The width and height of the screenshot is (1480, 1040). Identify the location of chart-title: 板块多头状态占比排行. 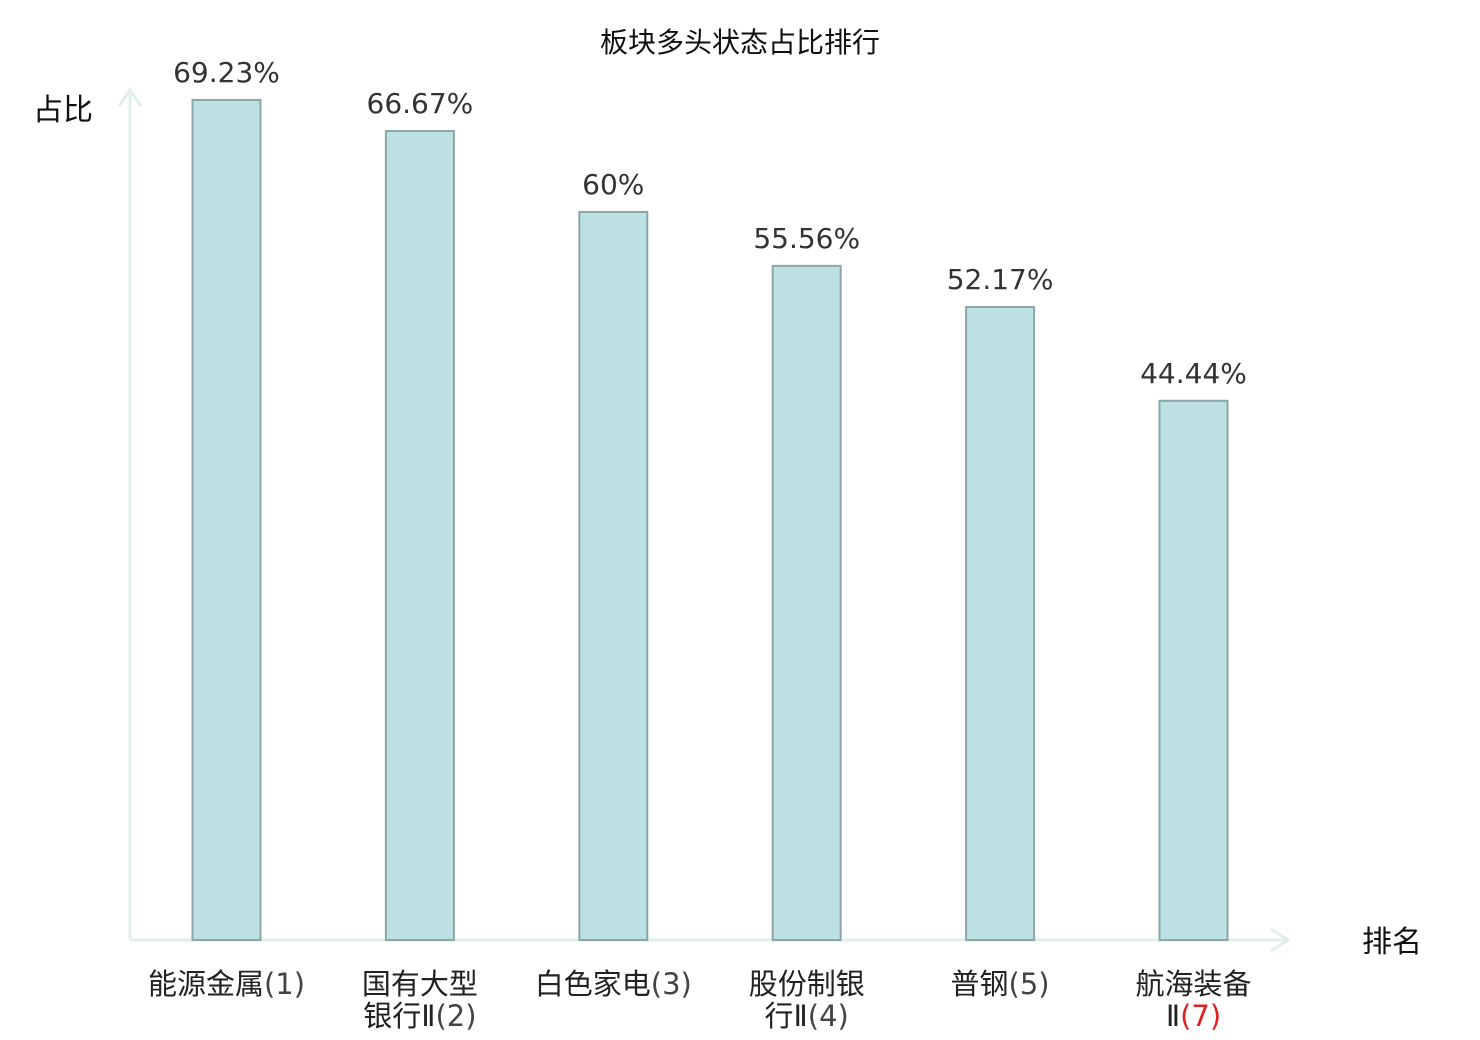
(740, 42).